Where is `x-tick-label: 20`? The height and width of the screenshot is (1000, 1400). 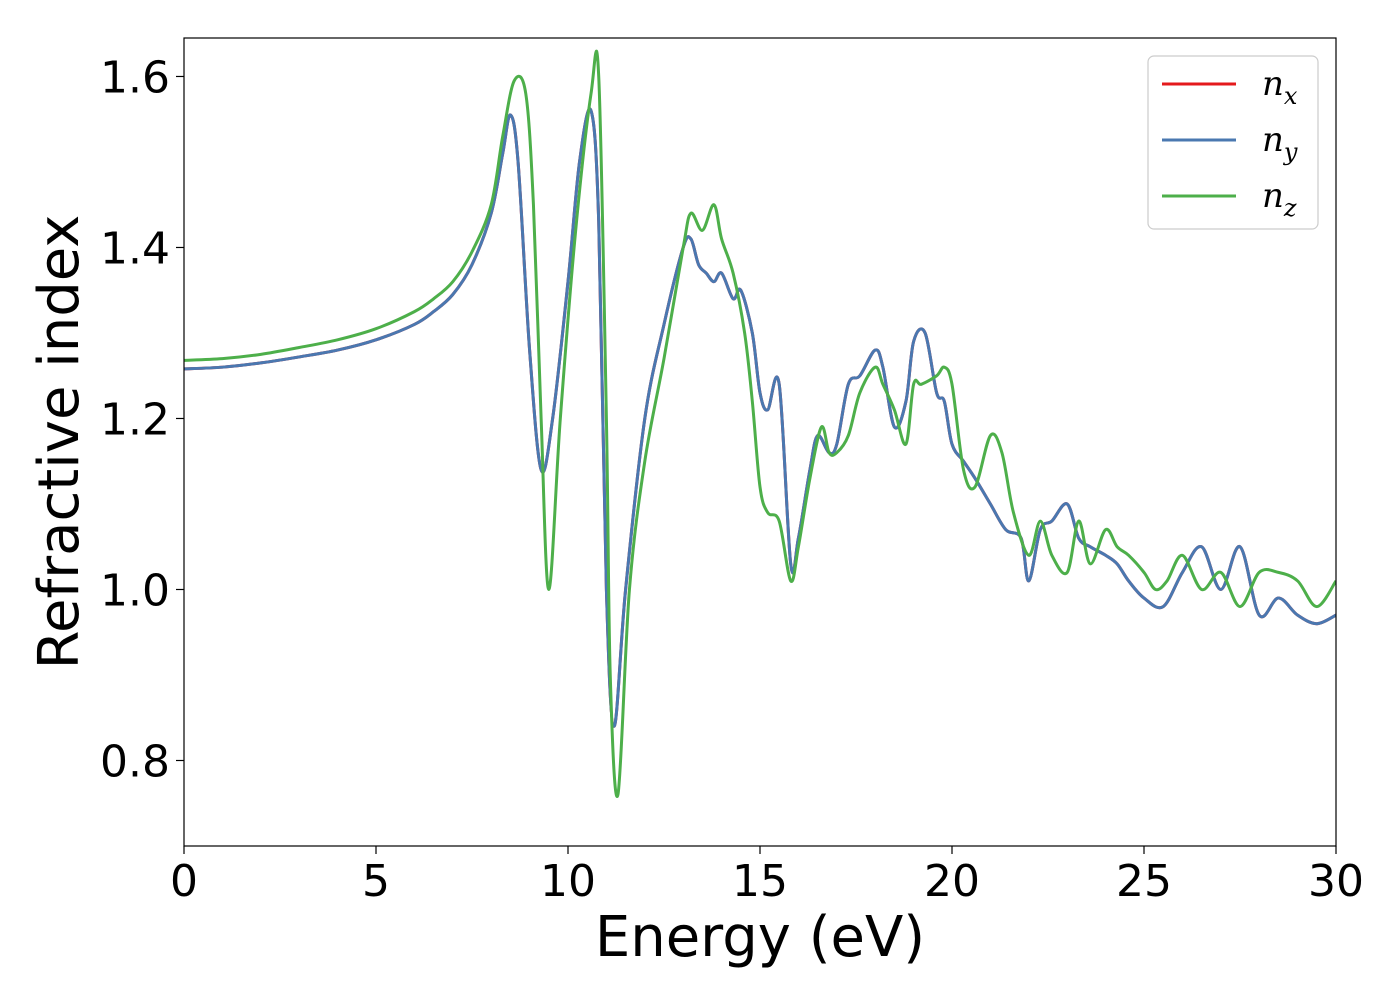 x-tick-label: 20 is located at coordinates (952, 881).